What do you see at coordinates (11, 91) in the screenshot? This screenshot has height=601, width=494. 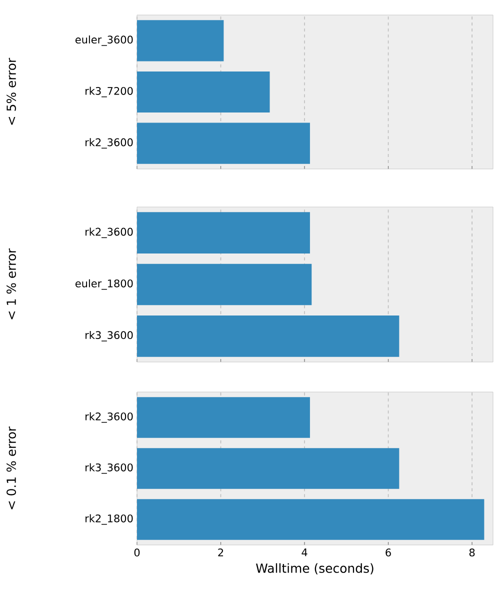 I see `y-axis-title: < 5% error` at bounding box center [11, 91].